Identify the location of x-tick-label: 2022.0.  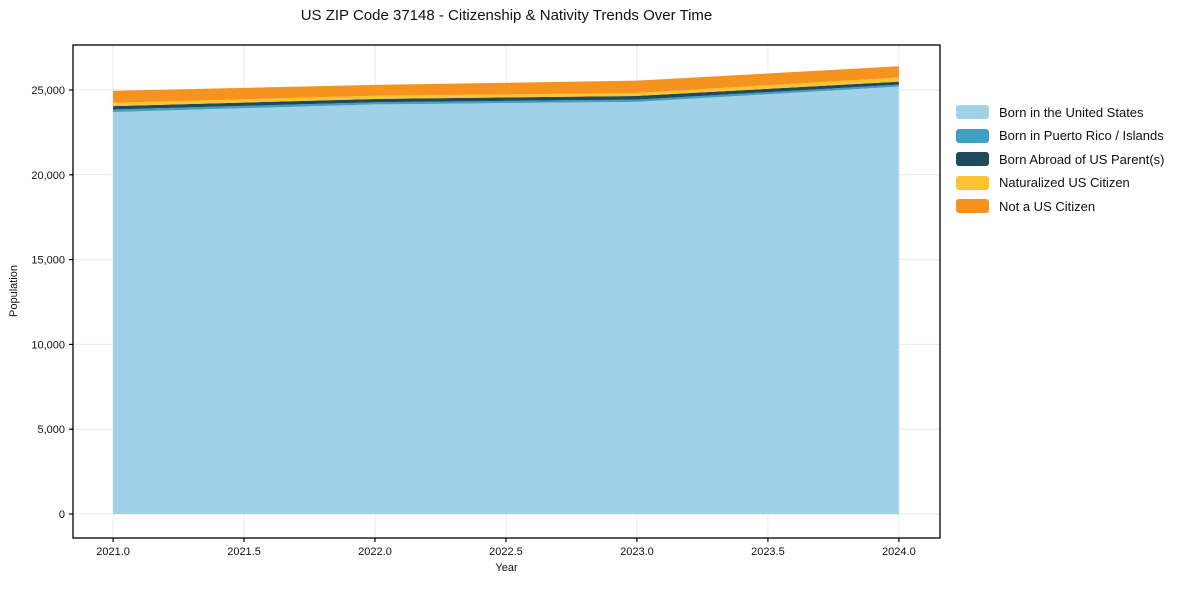
(375, 552).